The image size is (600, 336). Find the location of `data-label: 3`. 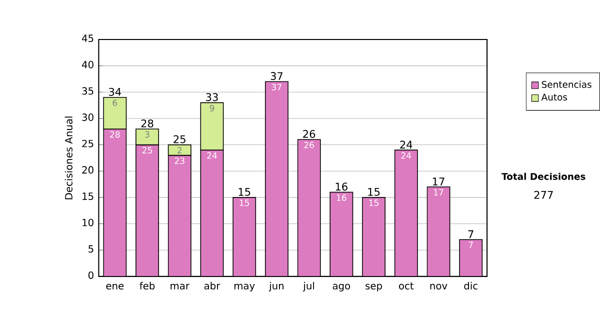

data-label: 3 is located at coordinates (147, 134).